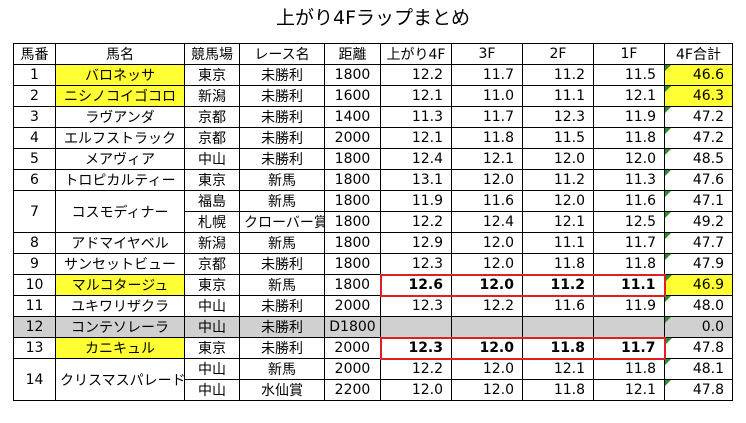 The width and height of the screenshot is (746, 423). I want to click on table-row: 3 ラヴアンダ 京都 未勝利 1400 11.3 11.7 12.3 11.9 47.2, so click(373, 117).